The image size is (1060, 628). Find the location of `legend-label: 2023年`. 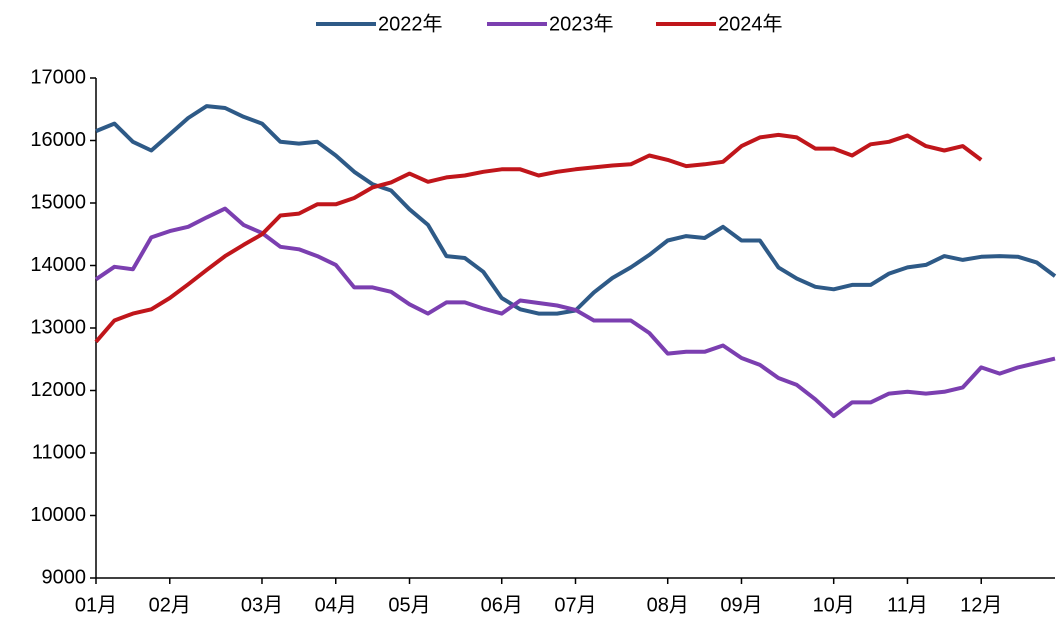

legend-label: 2023年 is located at coordinates (581, 23).